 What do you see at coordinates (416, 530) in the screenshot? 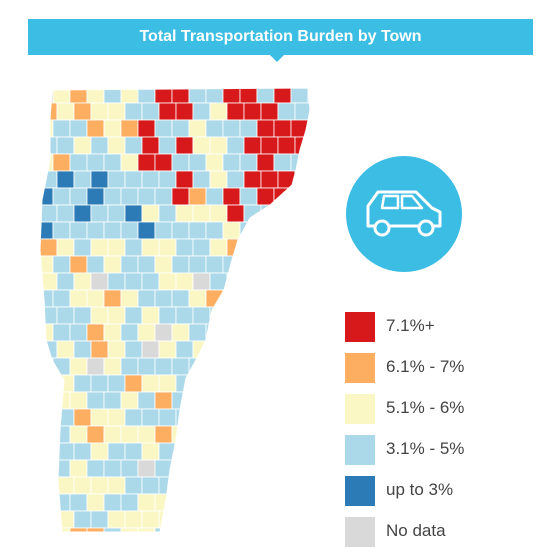
I see `legend-label: No data` at bounding box center [416, 530].